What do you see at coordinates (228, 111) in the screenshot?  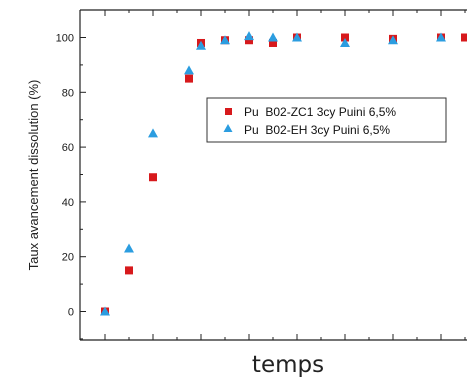 I see `legend-marker-zc1` at bounding box center [228, 111].